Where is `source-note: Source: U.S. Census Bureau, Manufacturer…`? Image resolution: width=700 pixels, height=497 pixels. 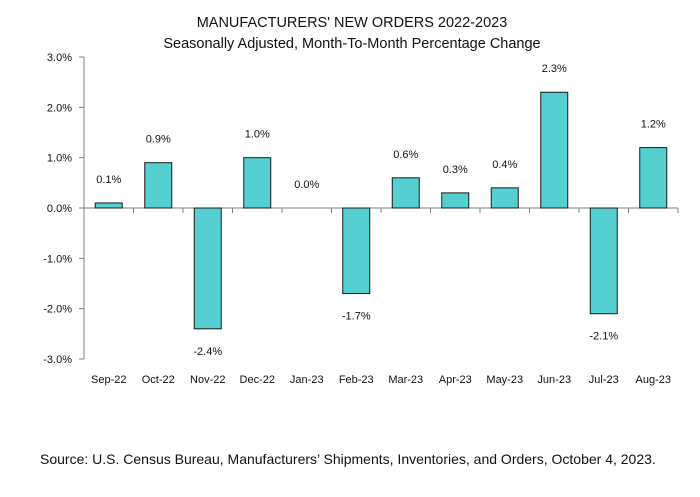 source-note: Source: U.S. Census Bureau, Manufacturer… is located at coordinates (348, 459).